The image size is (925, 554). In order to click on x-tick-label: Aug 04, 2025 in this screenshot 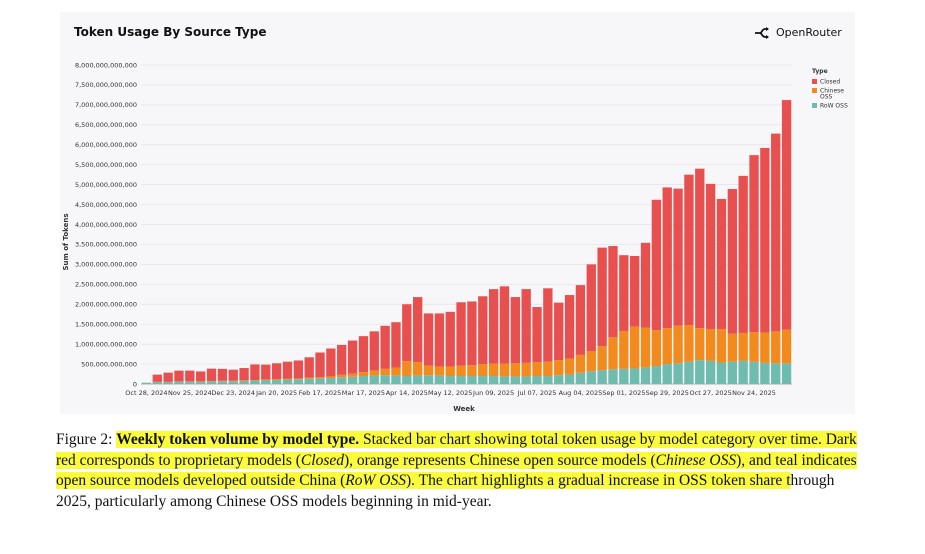, I will do `click(581, 393)`.